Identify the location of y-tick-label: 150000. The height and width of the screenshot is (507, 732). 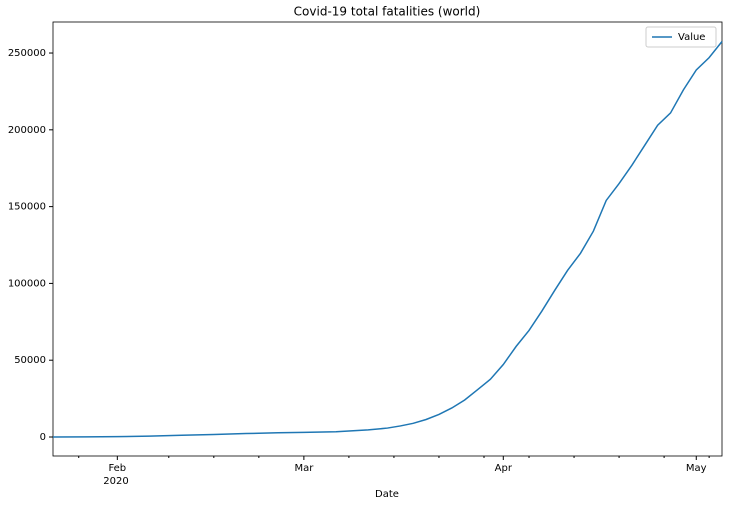
(27, 207).